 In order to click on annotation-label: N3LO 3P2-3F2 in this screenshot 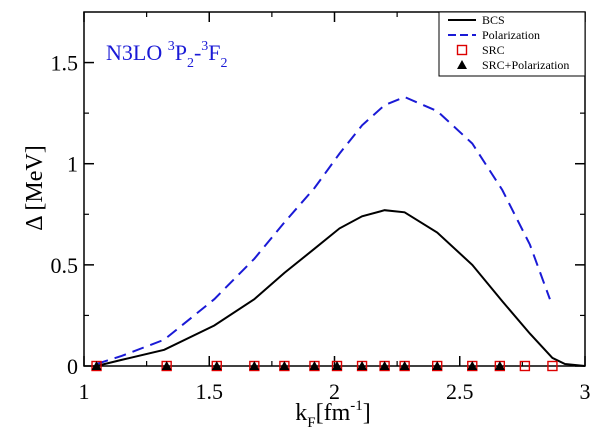, I will do `click(167, 55)`.